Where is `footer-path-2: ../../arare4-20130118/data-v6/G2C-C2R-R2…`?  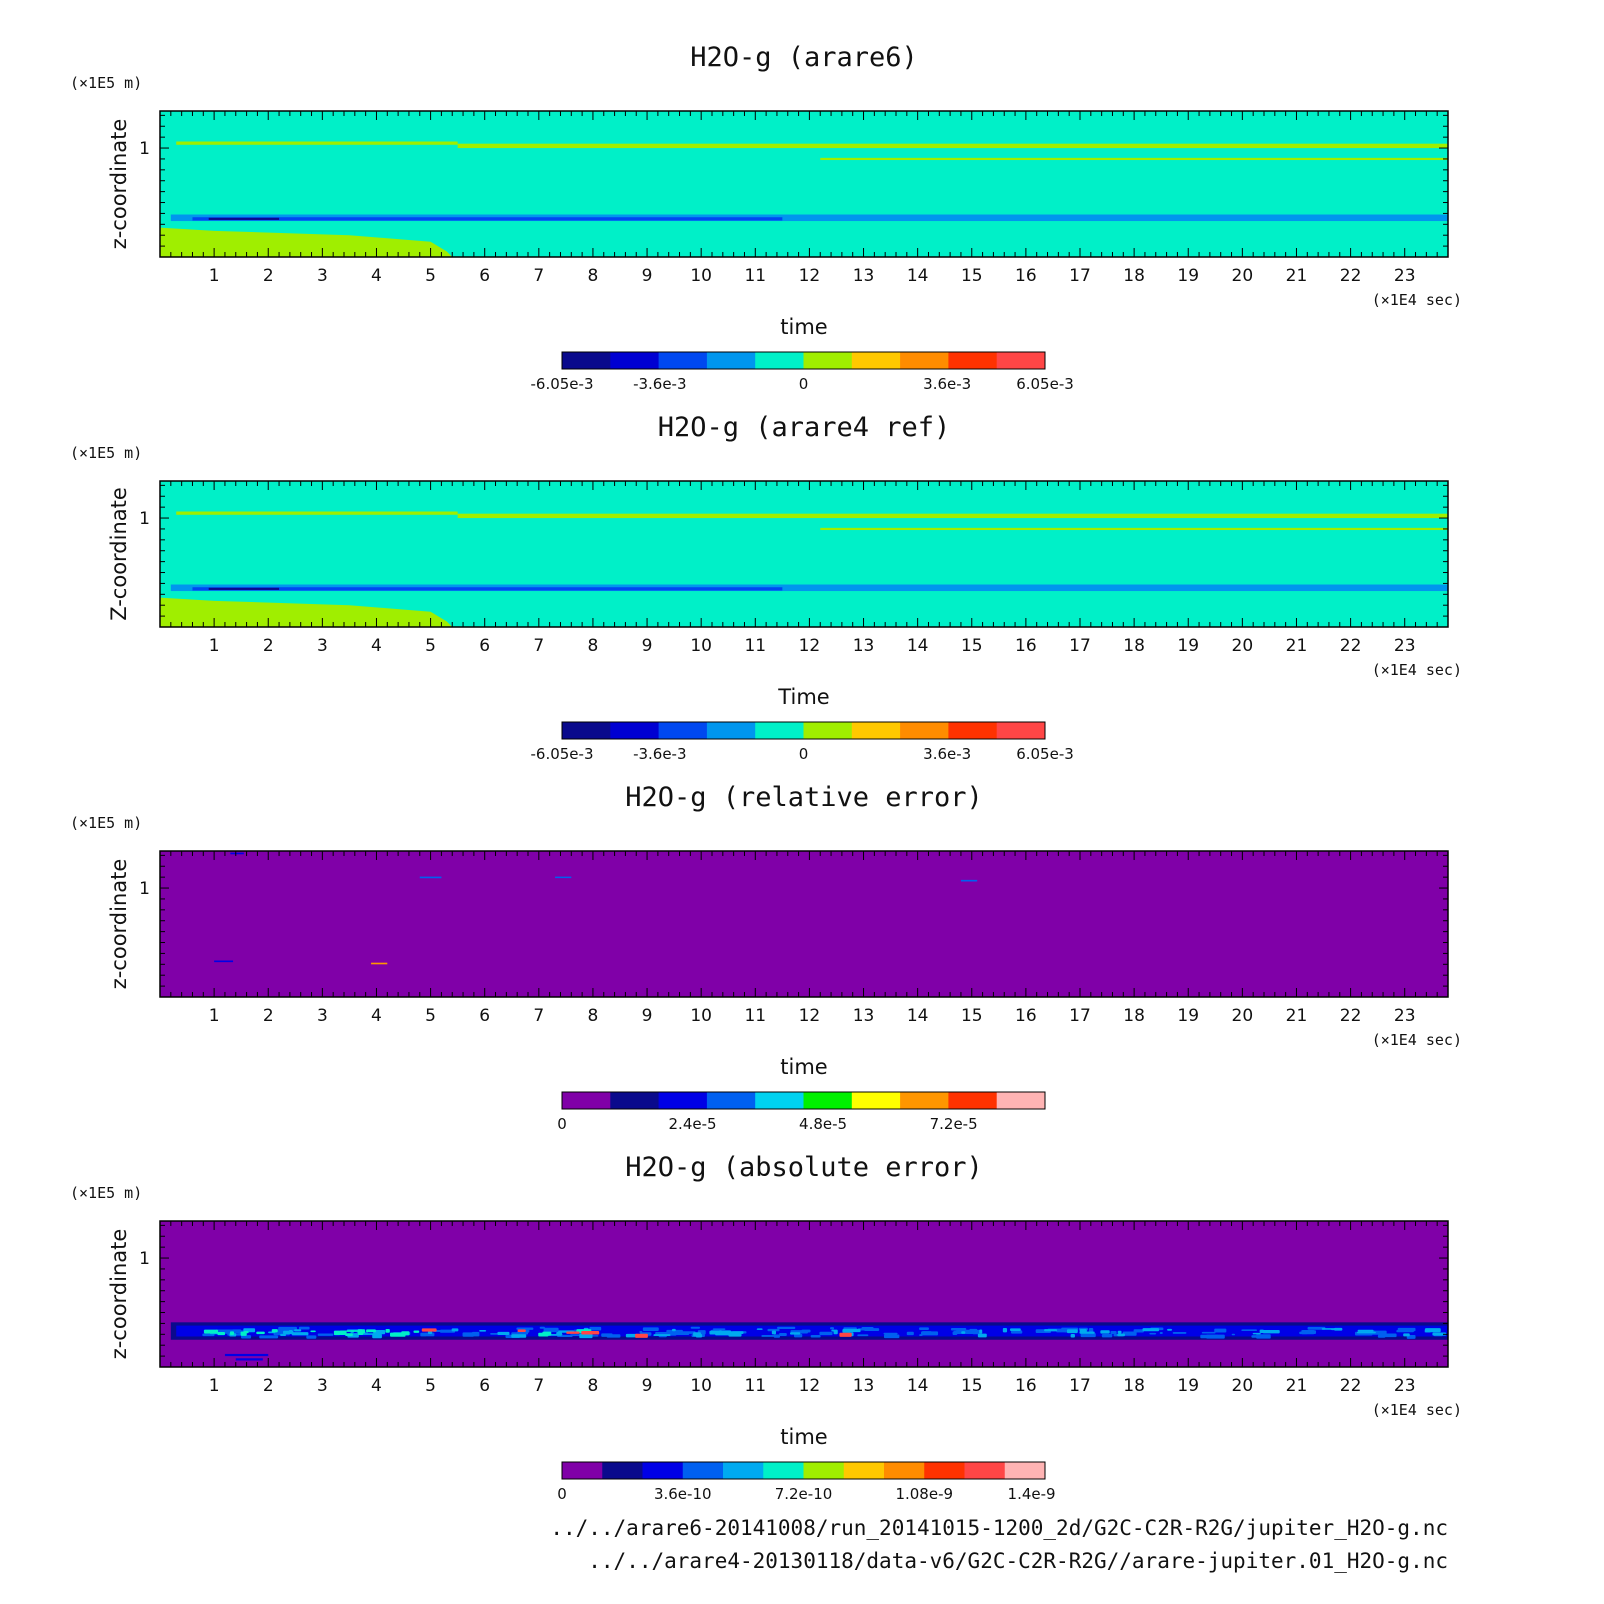
footer-path-2: ../../arare4-20130118/data-v6/G2C-C2R-R2… is located at coordinates (1018, 1561).